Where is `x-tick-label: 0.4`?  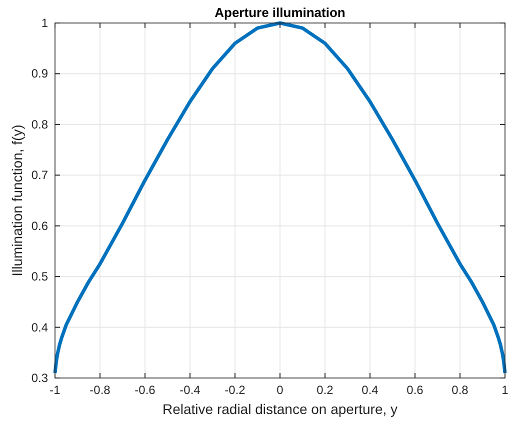
x-tick-label: 0.4 is located at coordinates (370, 390).